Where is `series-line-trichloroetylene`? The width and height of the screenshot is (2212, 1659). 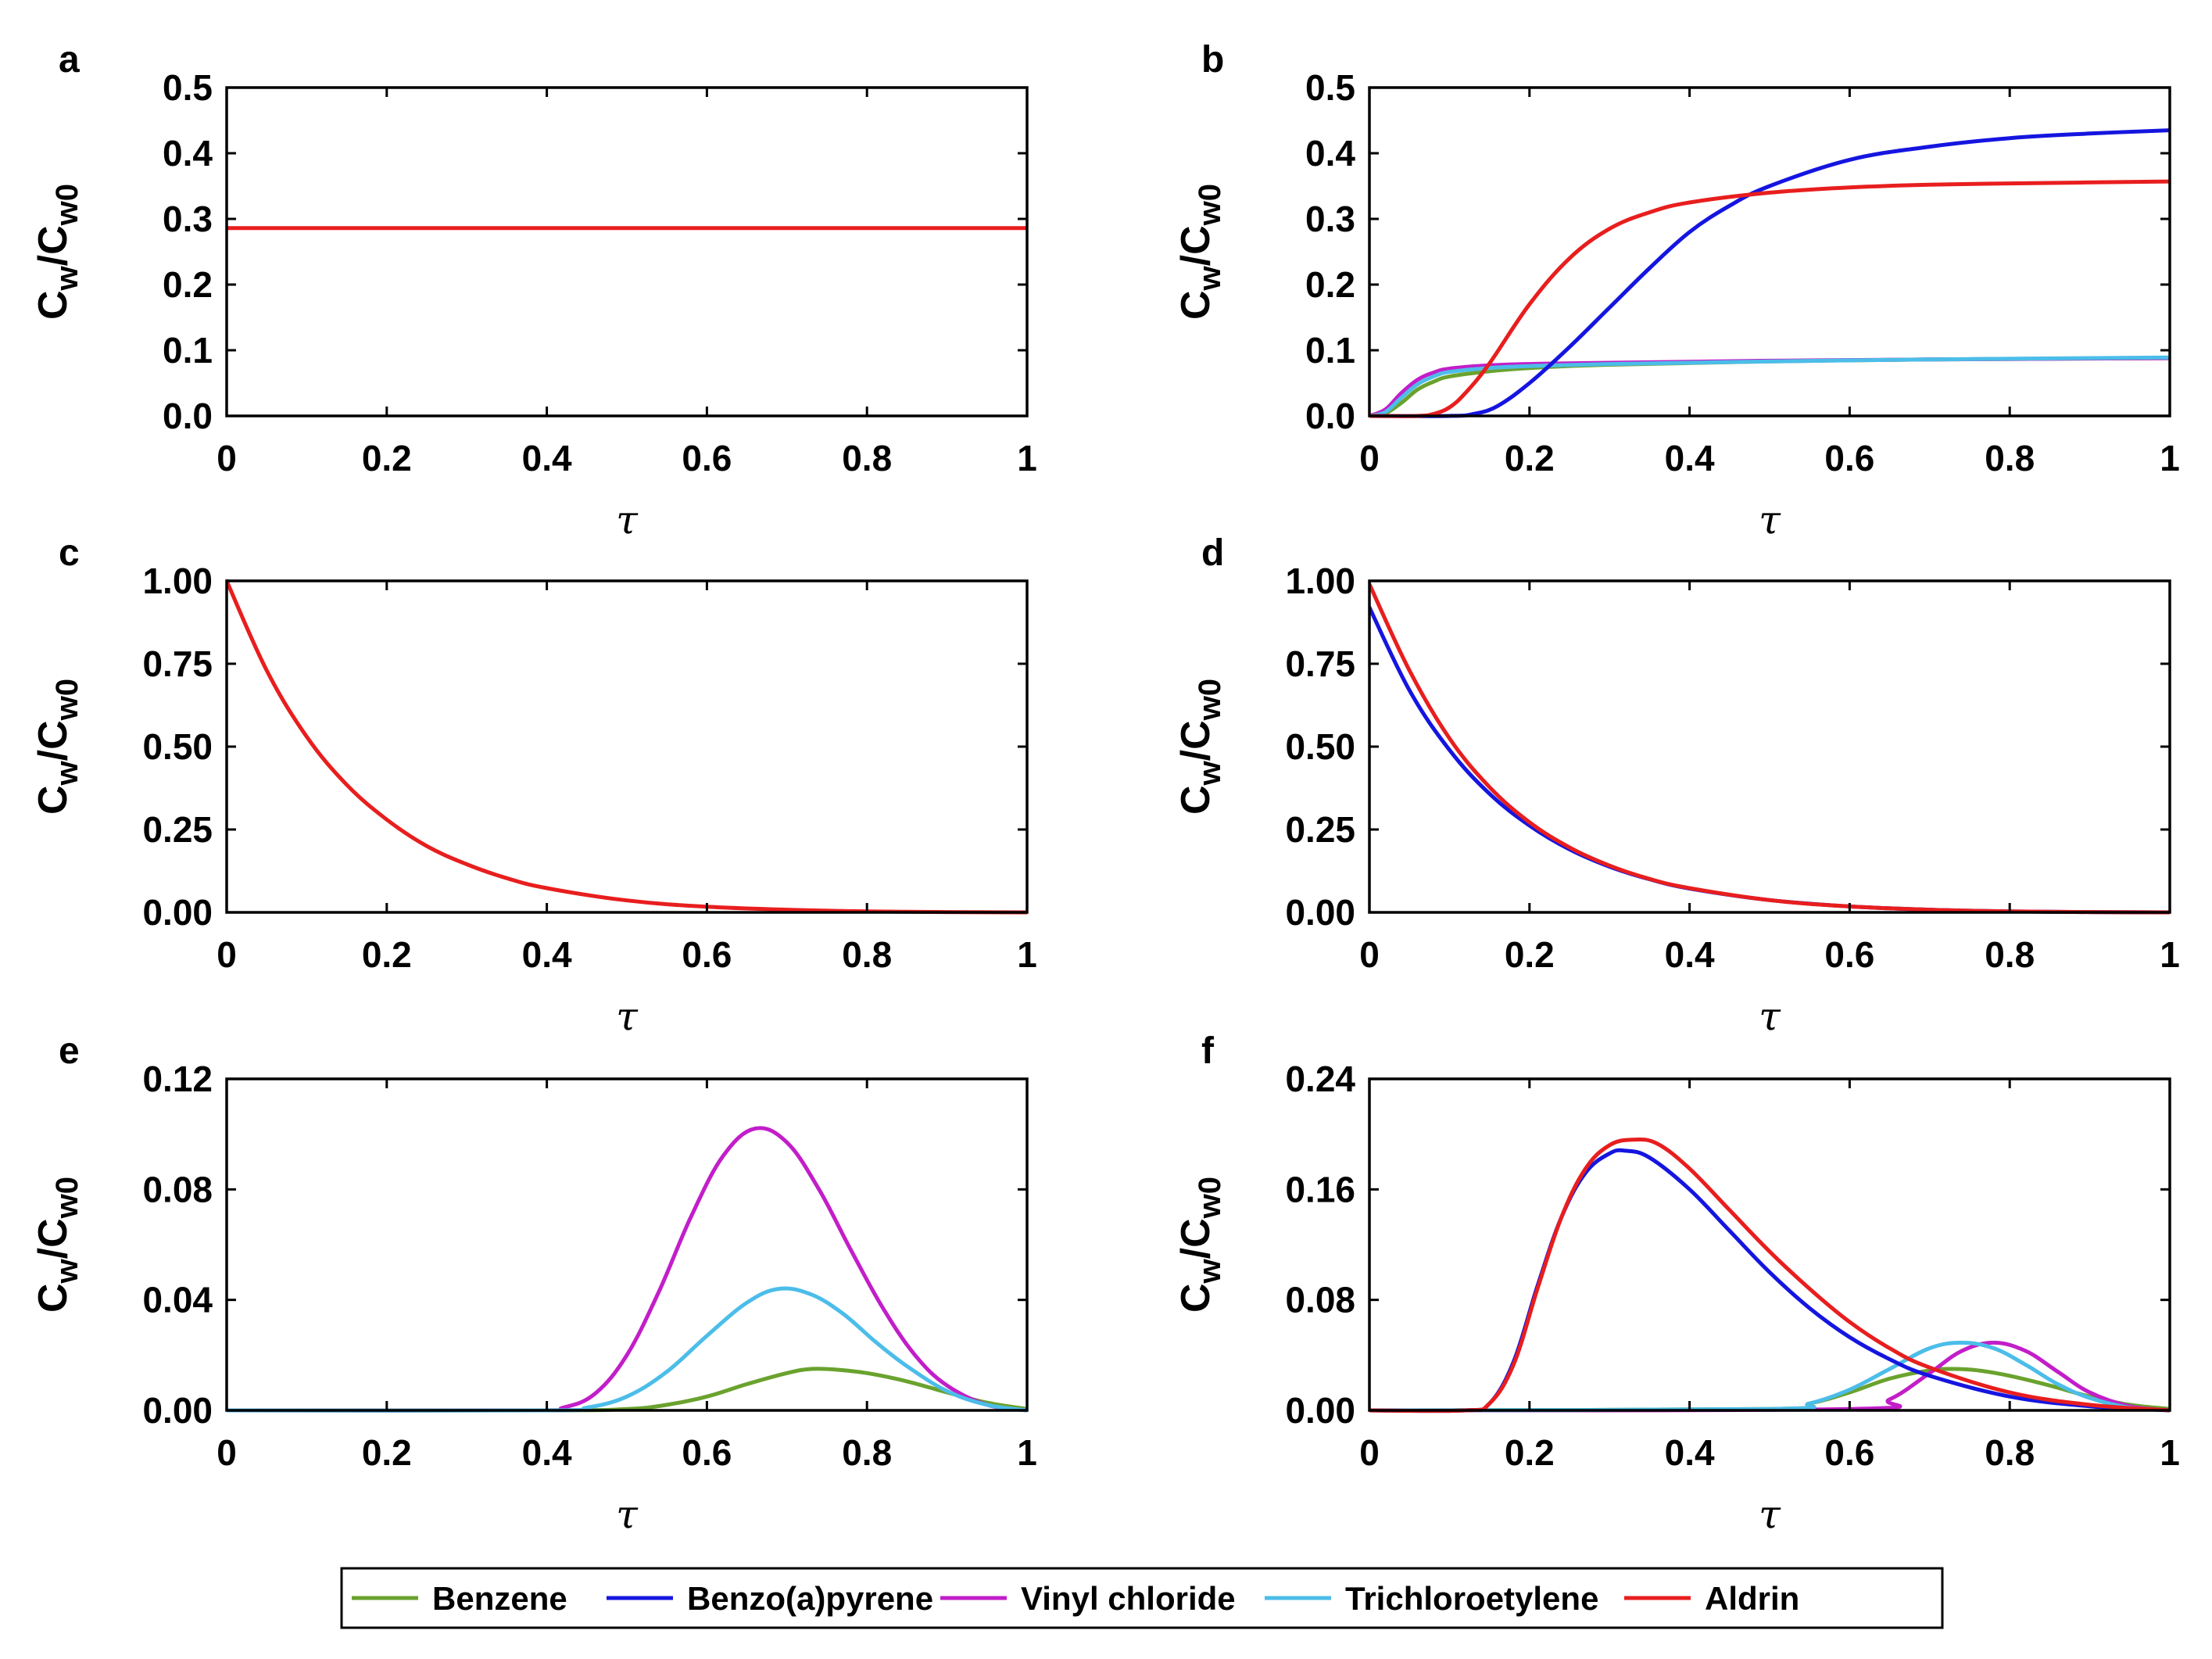 series-line-trichloroetylene is located at coordinates (1769, 386).